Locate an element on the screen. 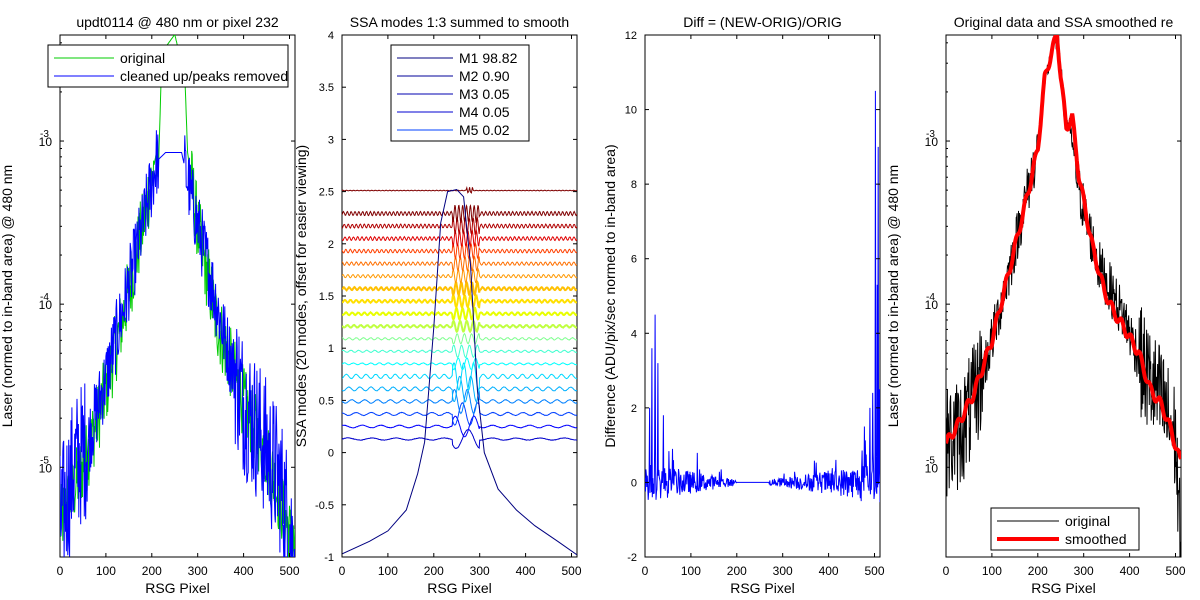 The width and height of the screenshot is (1200, 600). mode-1-line is located at coordinates (459, 372).